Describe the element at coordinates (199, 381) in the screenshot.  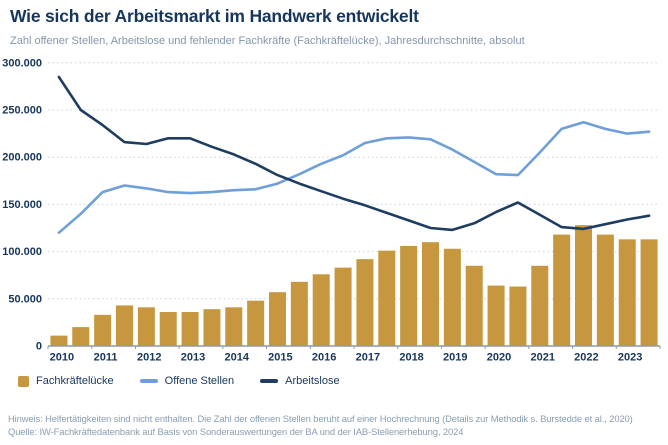
I see `legend-label-offene-stellen: Offene Stellen` at that location.